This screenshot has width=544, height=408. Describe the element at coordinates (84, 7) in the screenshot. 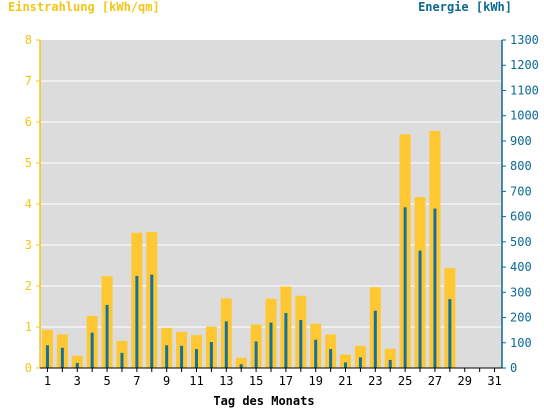

I see `left-axis-title: Einstrahlung [kWh/qm]` at that location.